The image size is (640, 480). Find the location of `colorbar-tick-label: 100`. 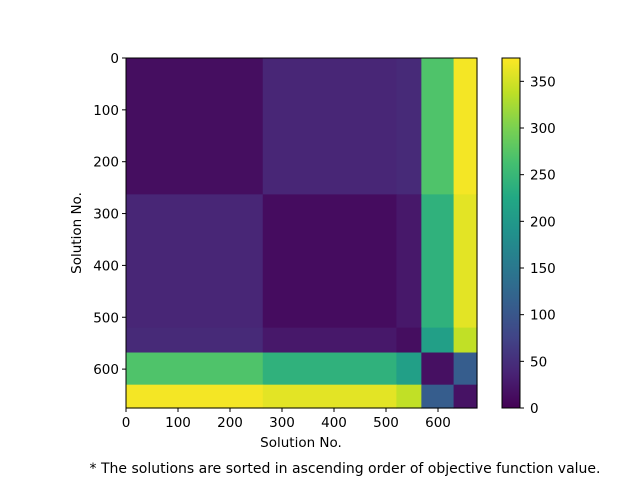

colorbar-tick-label: 100 is located at coordinates (543, 316).